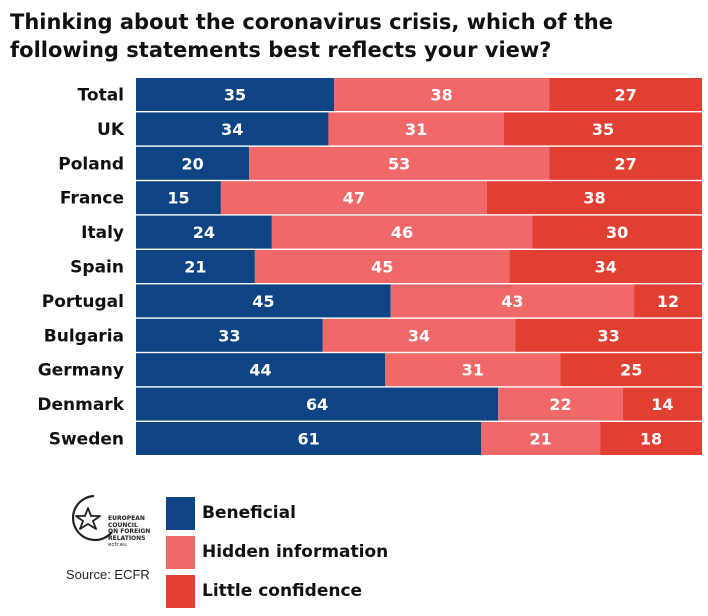 This screenshot has height=616, width=708. I want to click on data-label-hidden-information-uk: 31, so click(416, 129).